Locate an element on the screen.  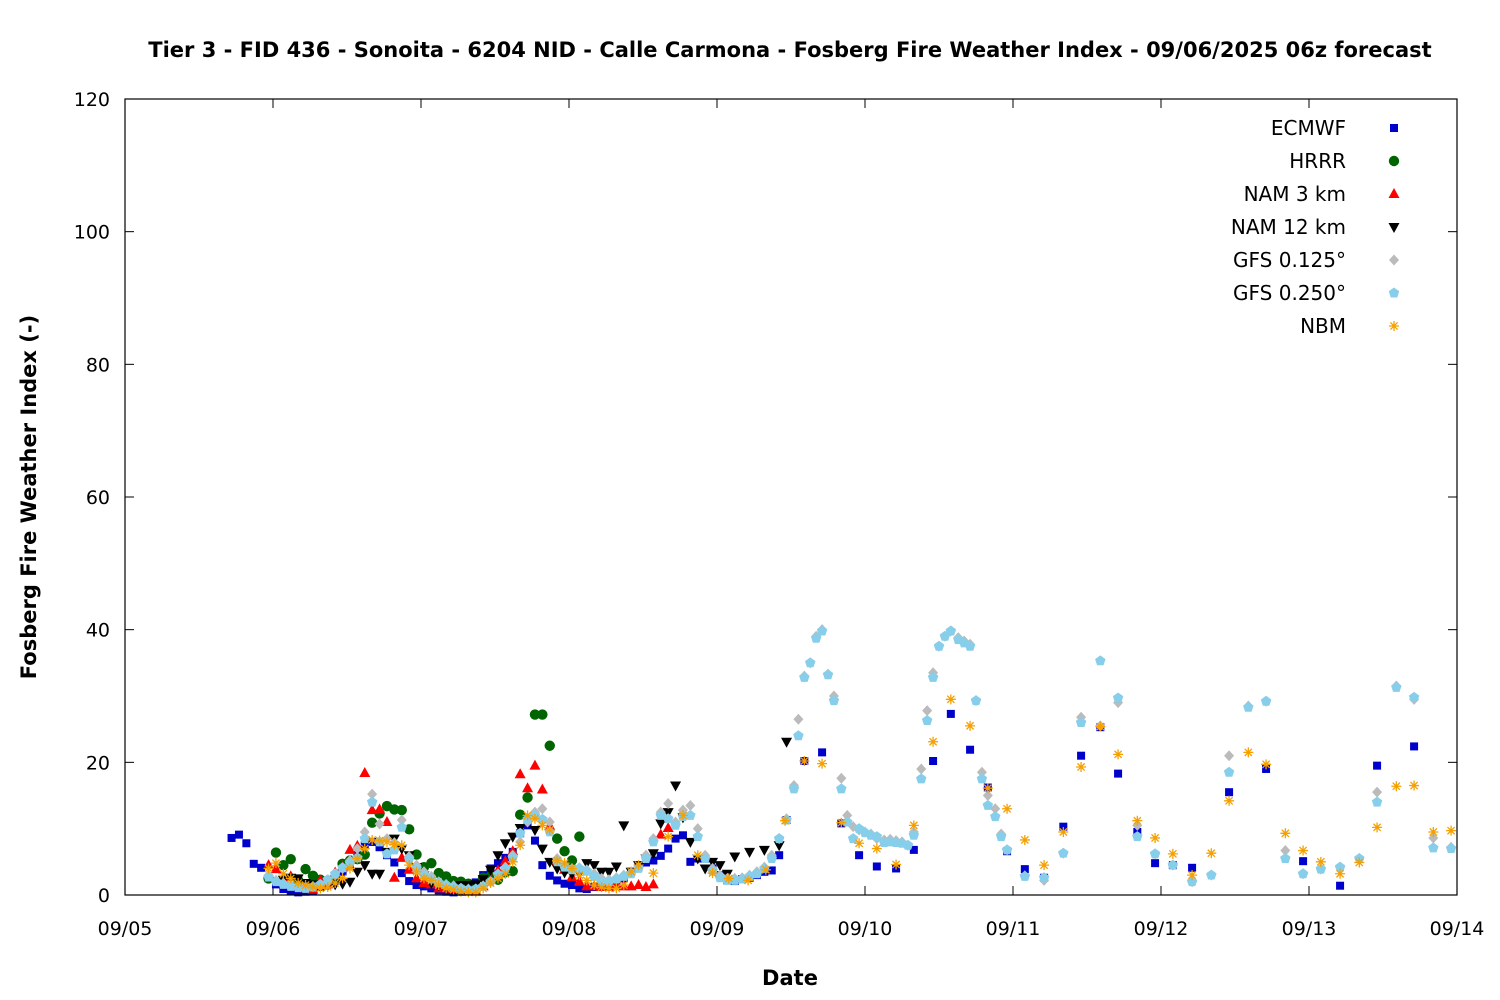
x-tick-label: 09/06 is located at coordinates (273, 929).